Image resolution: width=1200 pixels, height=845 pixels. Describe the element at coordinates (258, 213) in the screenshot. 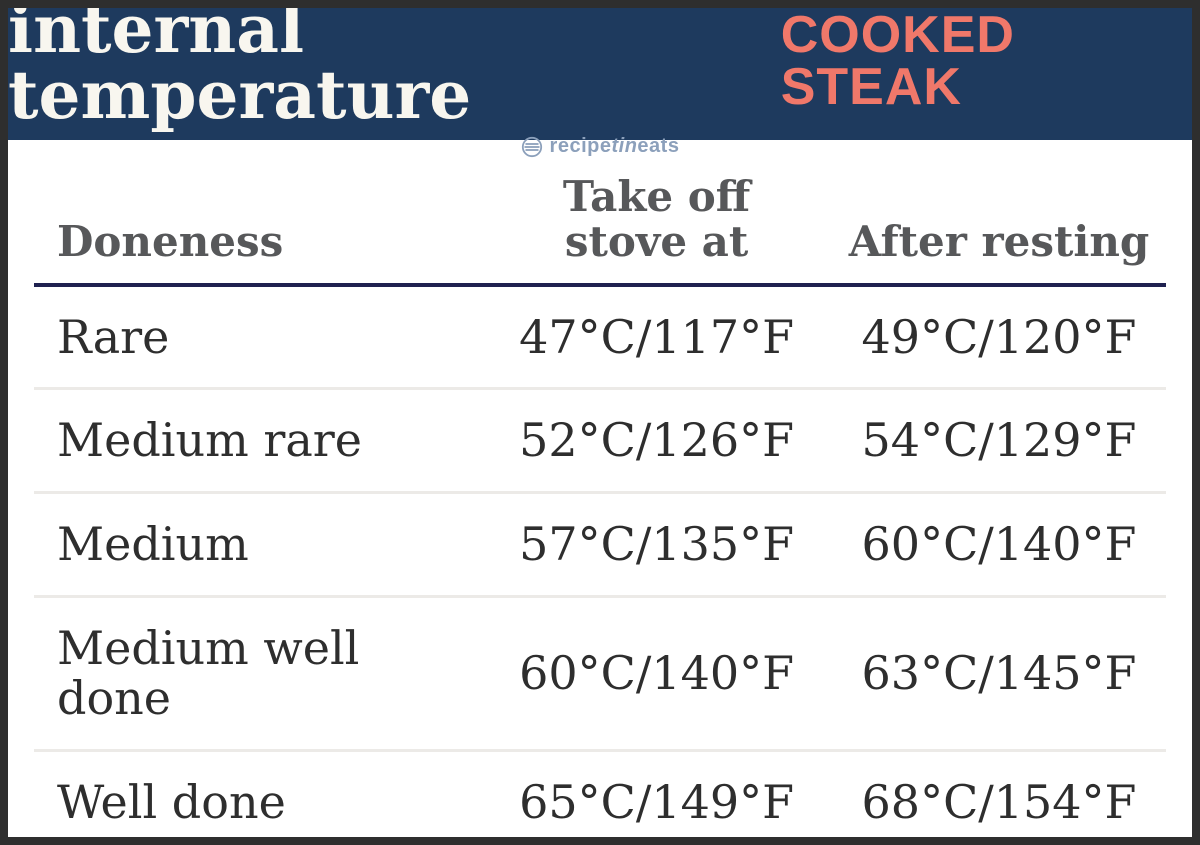

I see `column-header-doneness: Doneness` at that location.